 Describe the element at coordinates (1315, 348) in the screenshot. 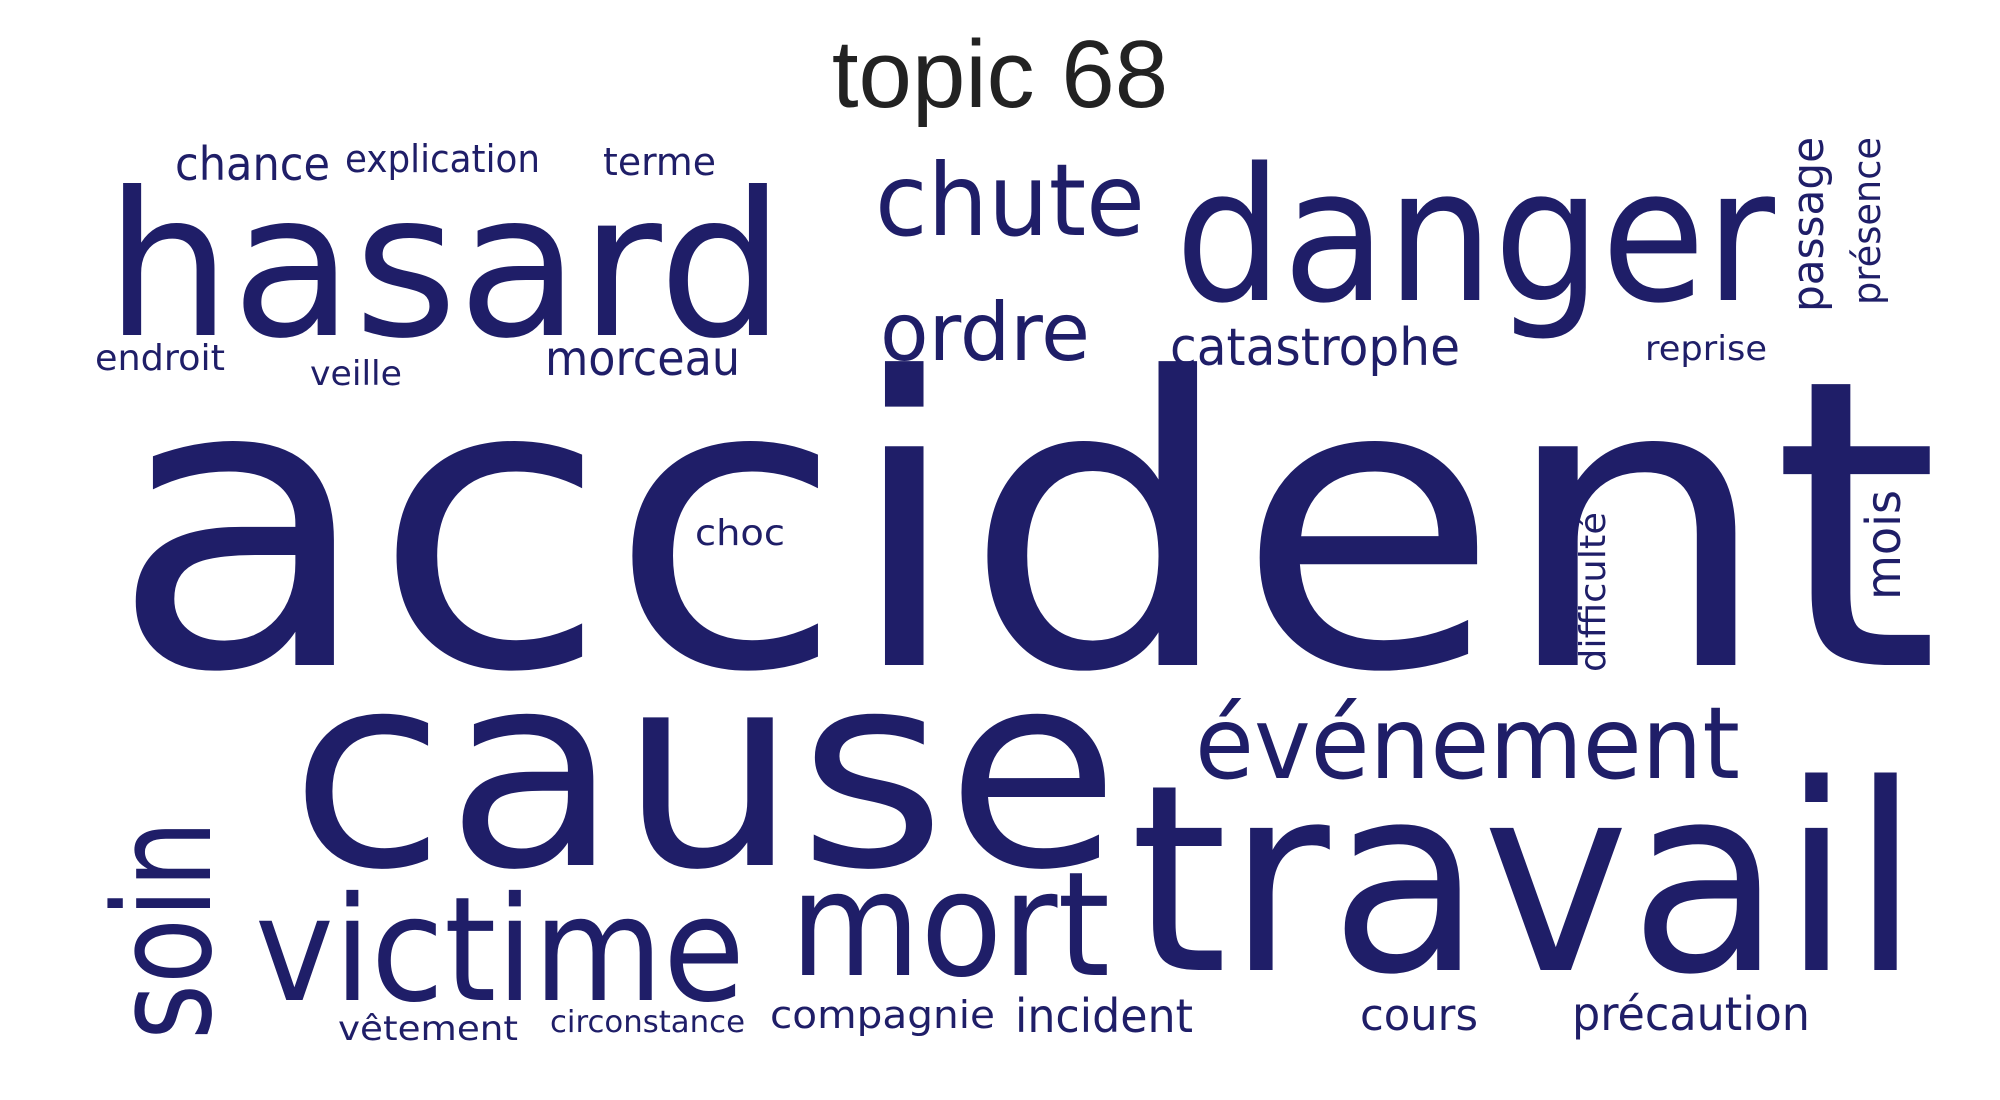

I see `word-catastrophe: catastrophe` at that location.